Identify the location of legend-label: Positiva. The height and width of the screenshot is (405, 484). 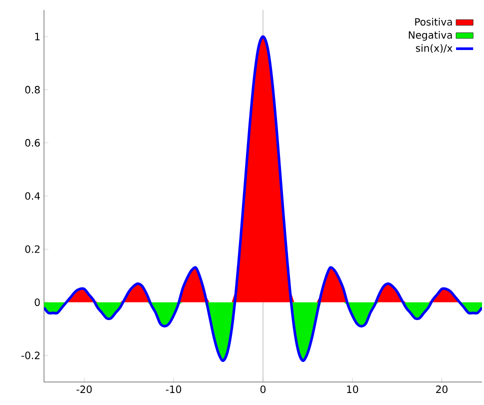
(433, 22).